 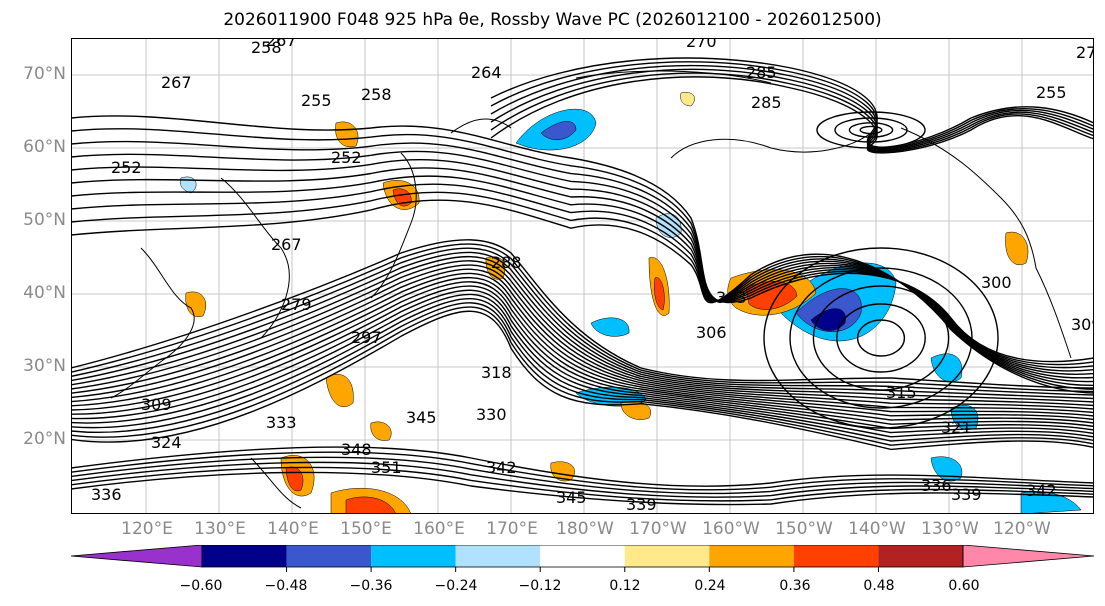 What do you see at coordinates (571, 497) in the screenshot?
I see `contour-label: 345` at bounding box center [571, 497].